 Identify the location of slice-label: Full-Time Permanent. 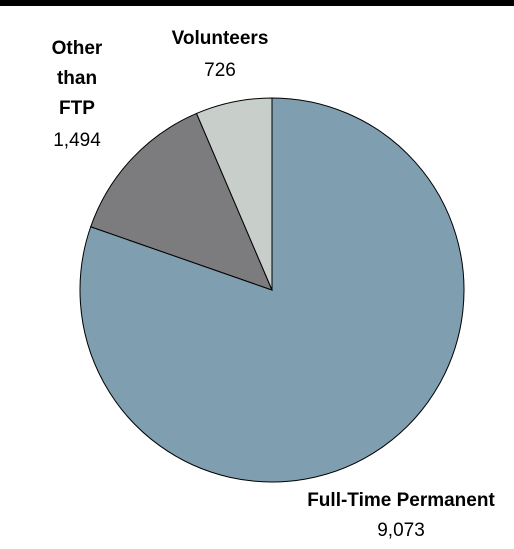
(401, 500).